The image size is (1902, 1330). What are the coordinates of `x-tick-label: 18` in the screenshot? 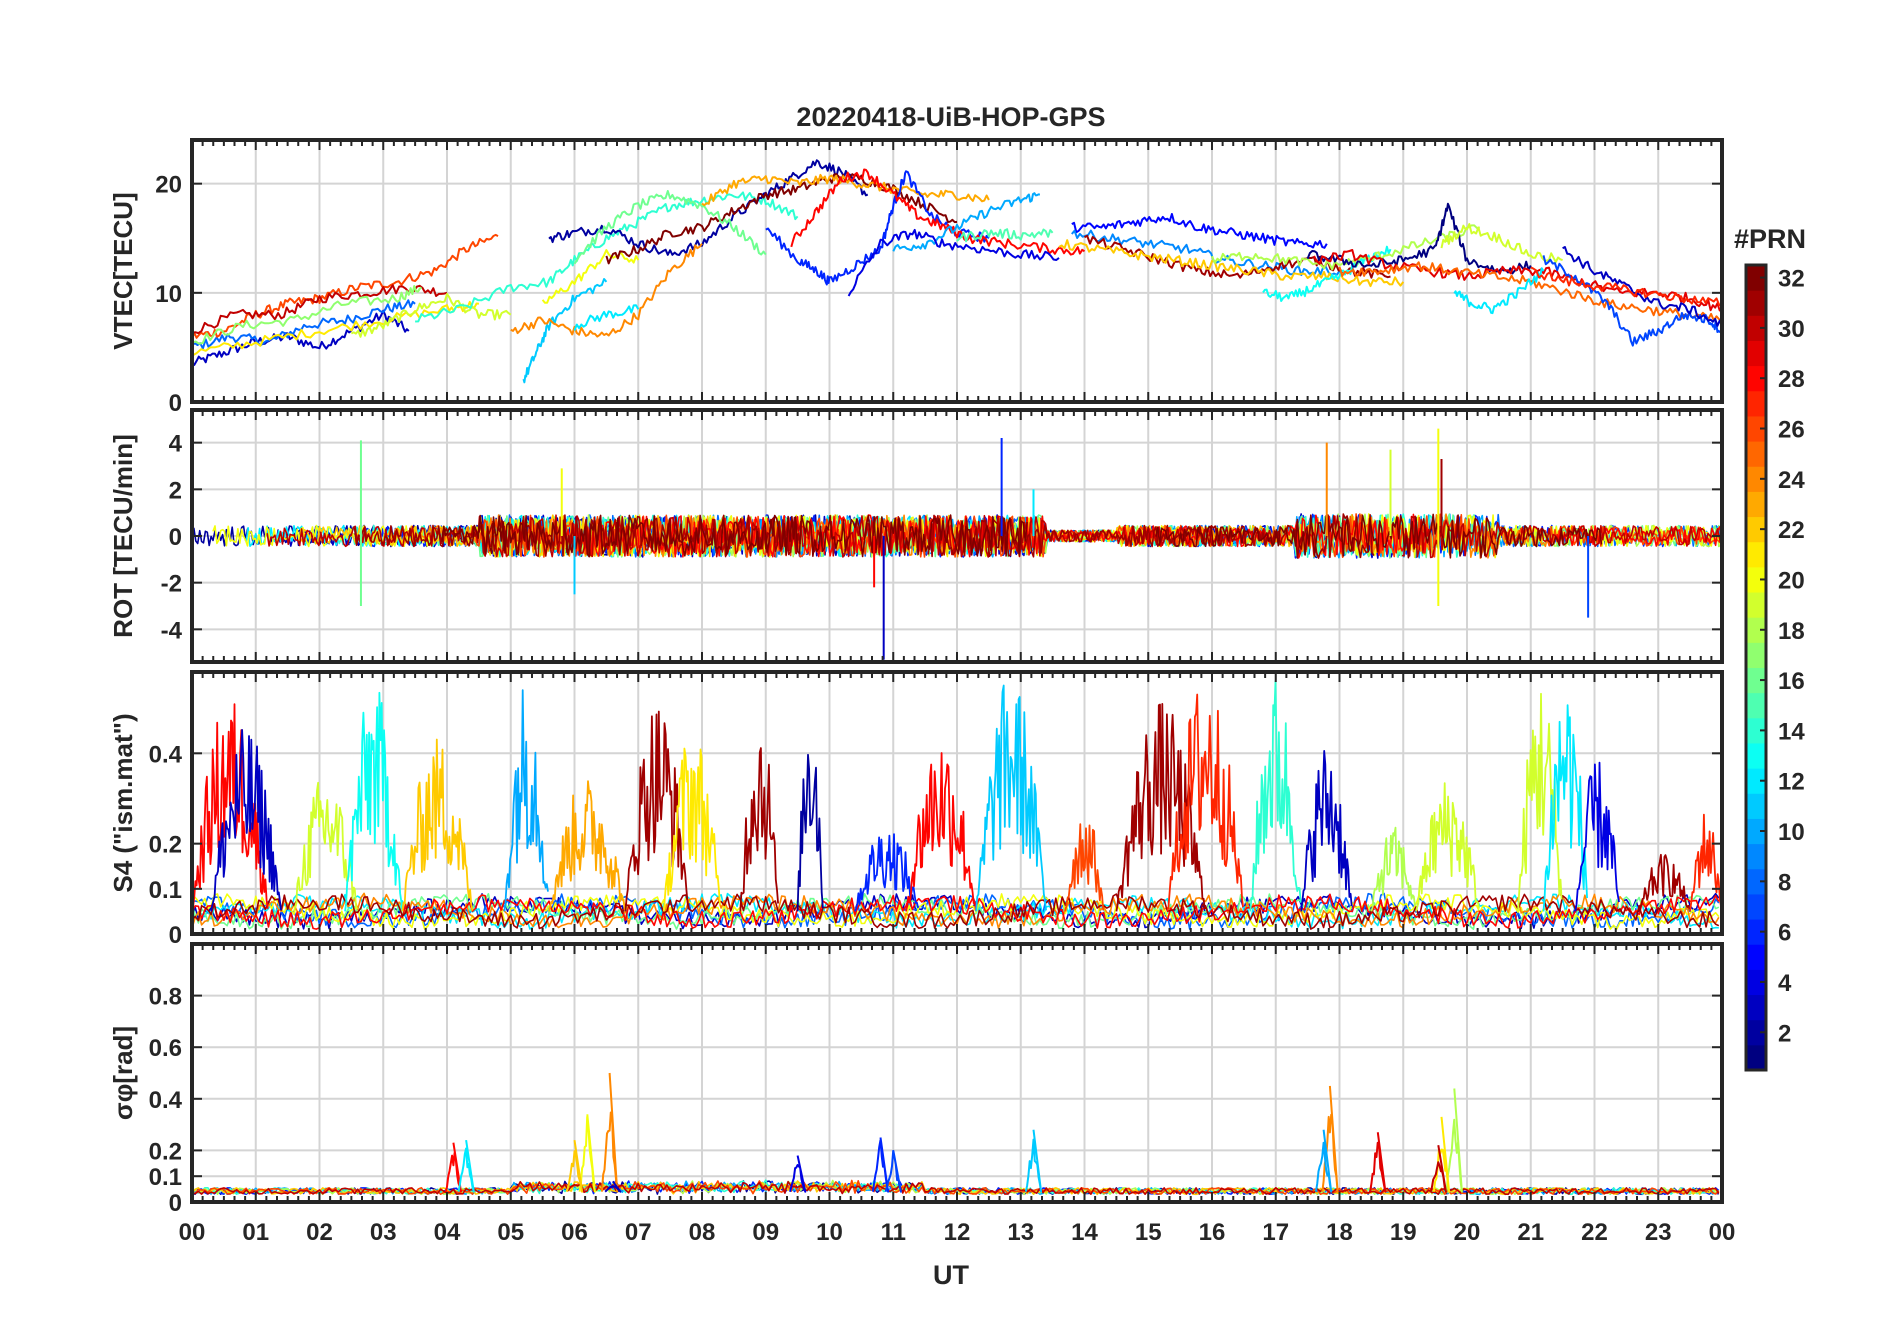 It's located at (1339, 1232).